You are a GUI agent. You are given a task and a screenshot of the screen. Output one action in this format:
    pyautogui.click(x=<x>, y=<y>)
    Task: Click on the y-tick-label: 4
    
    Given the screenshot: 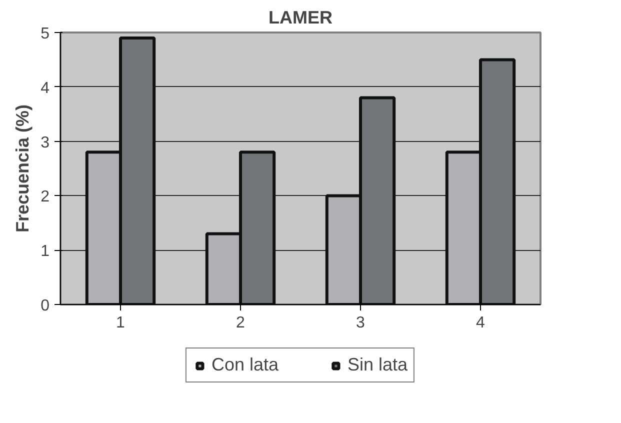 What is the action you would take?
    pyautogui.click(x=45, y=88)
    